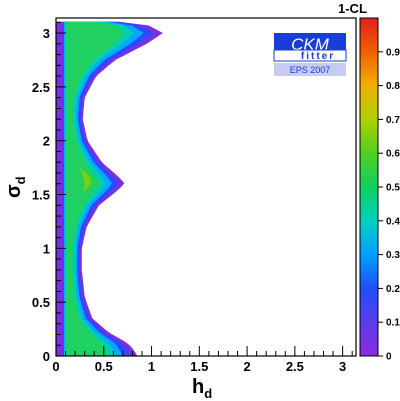 Image resolution: width=400 pixels, height=401 pixels. Describe the element at coordinates (14, 191) in the screenshot. I see `y-axis-title-main: σ` at that location.